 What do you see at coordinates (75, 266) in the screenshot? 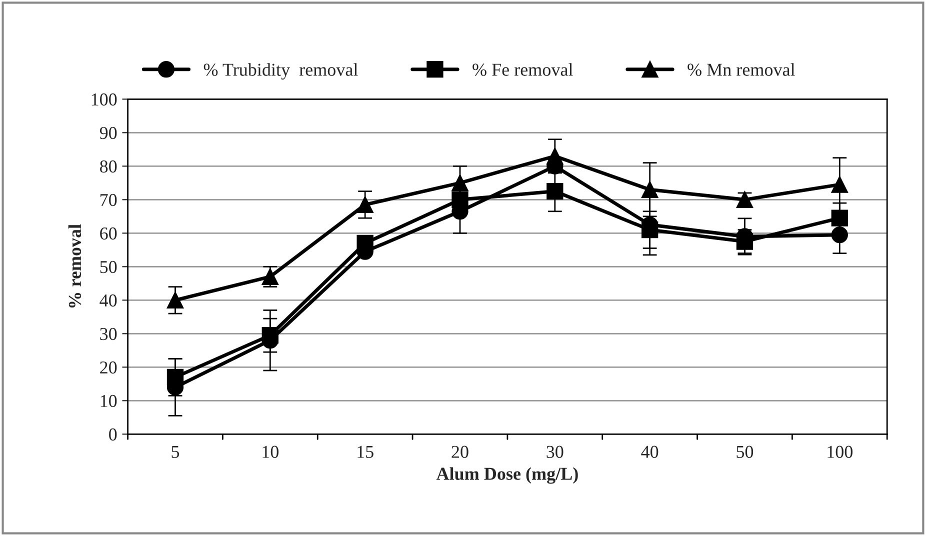
I see `y-axis-title: % removal` at bounding box center [75, 266].